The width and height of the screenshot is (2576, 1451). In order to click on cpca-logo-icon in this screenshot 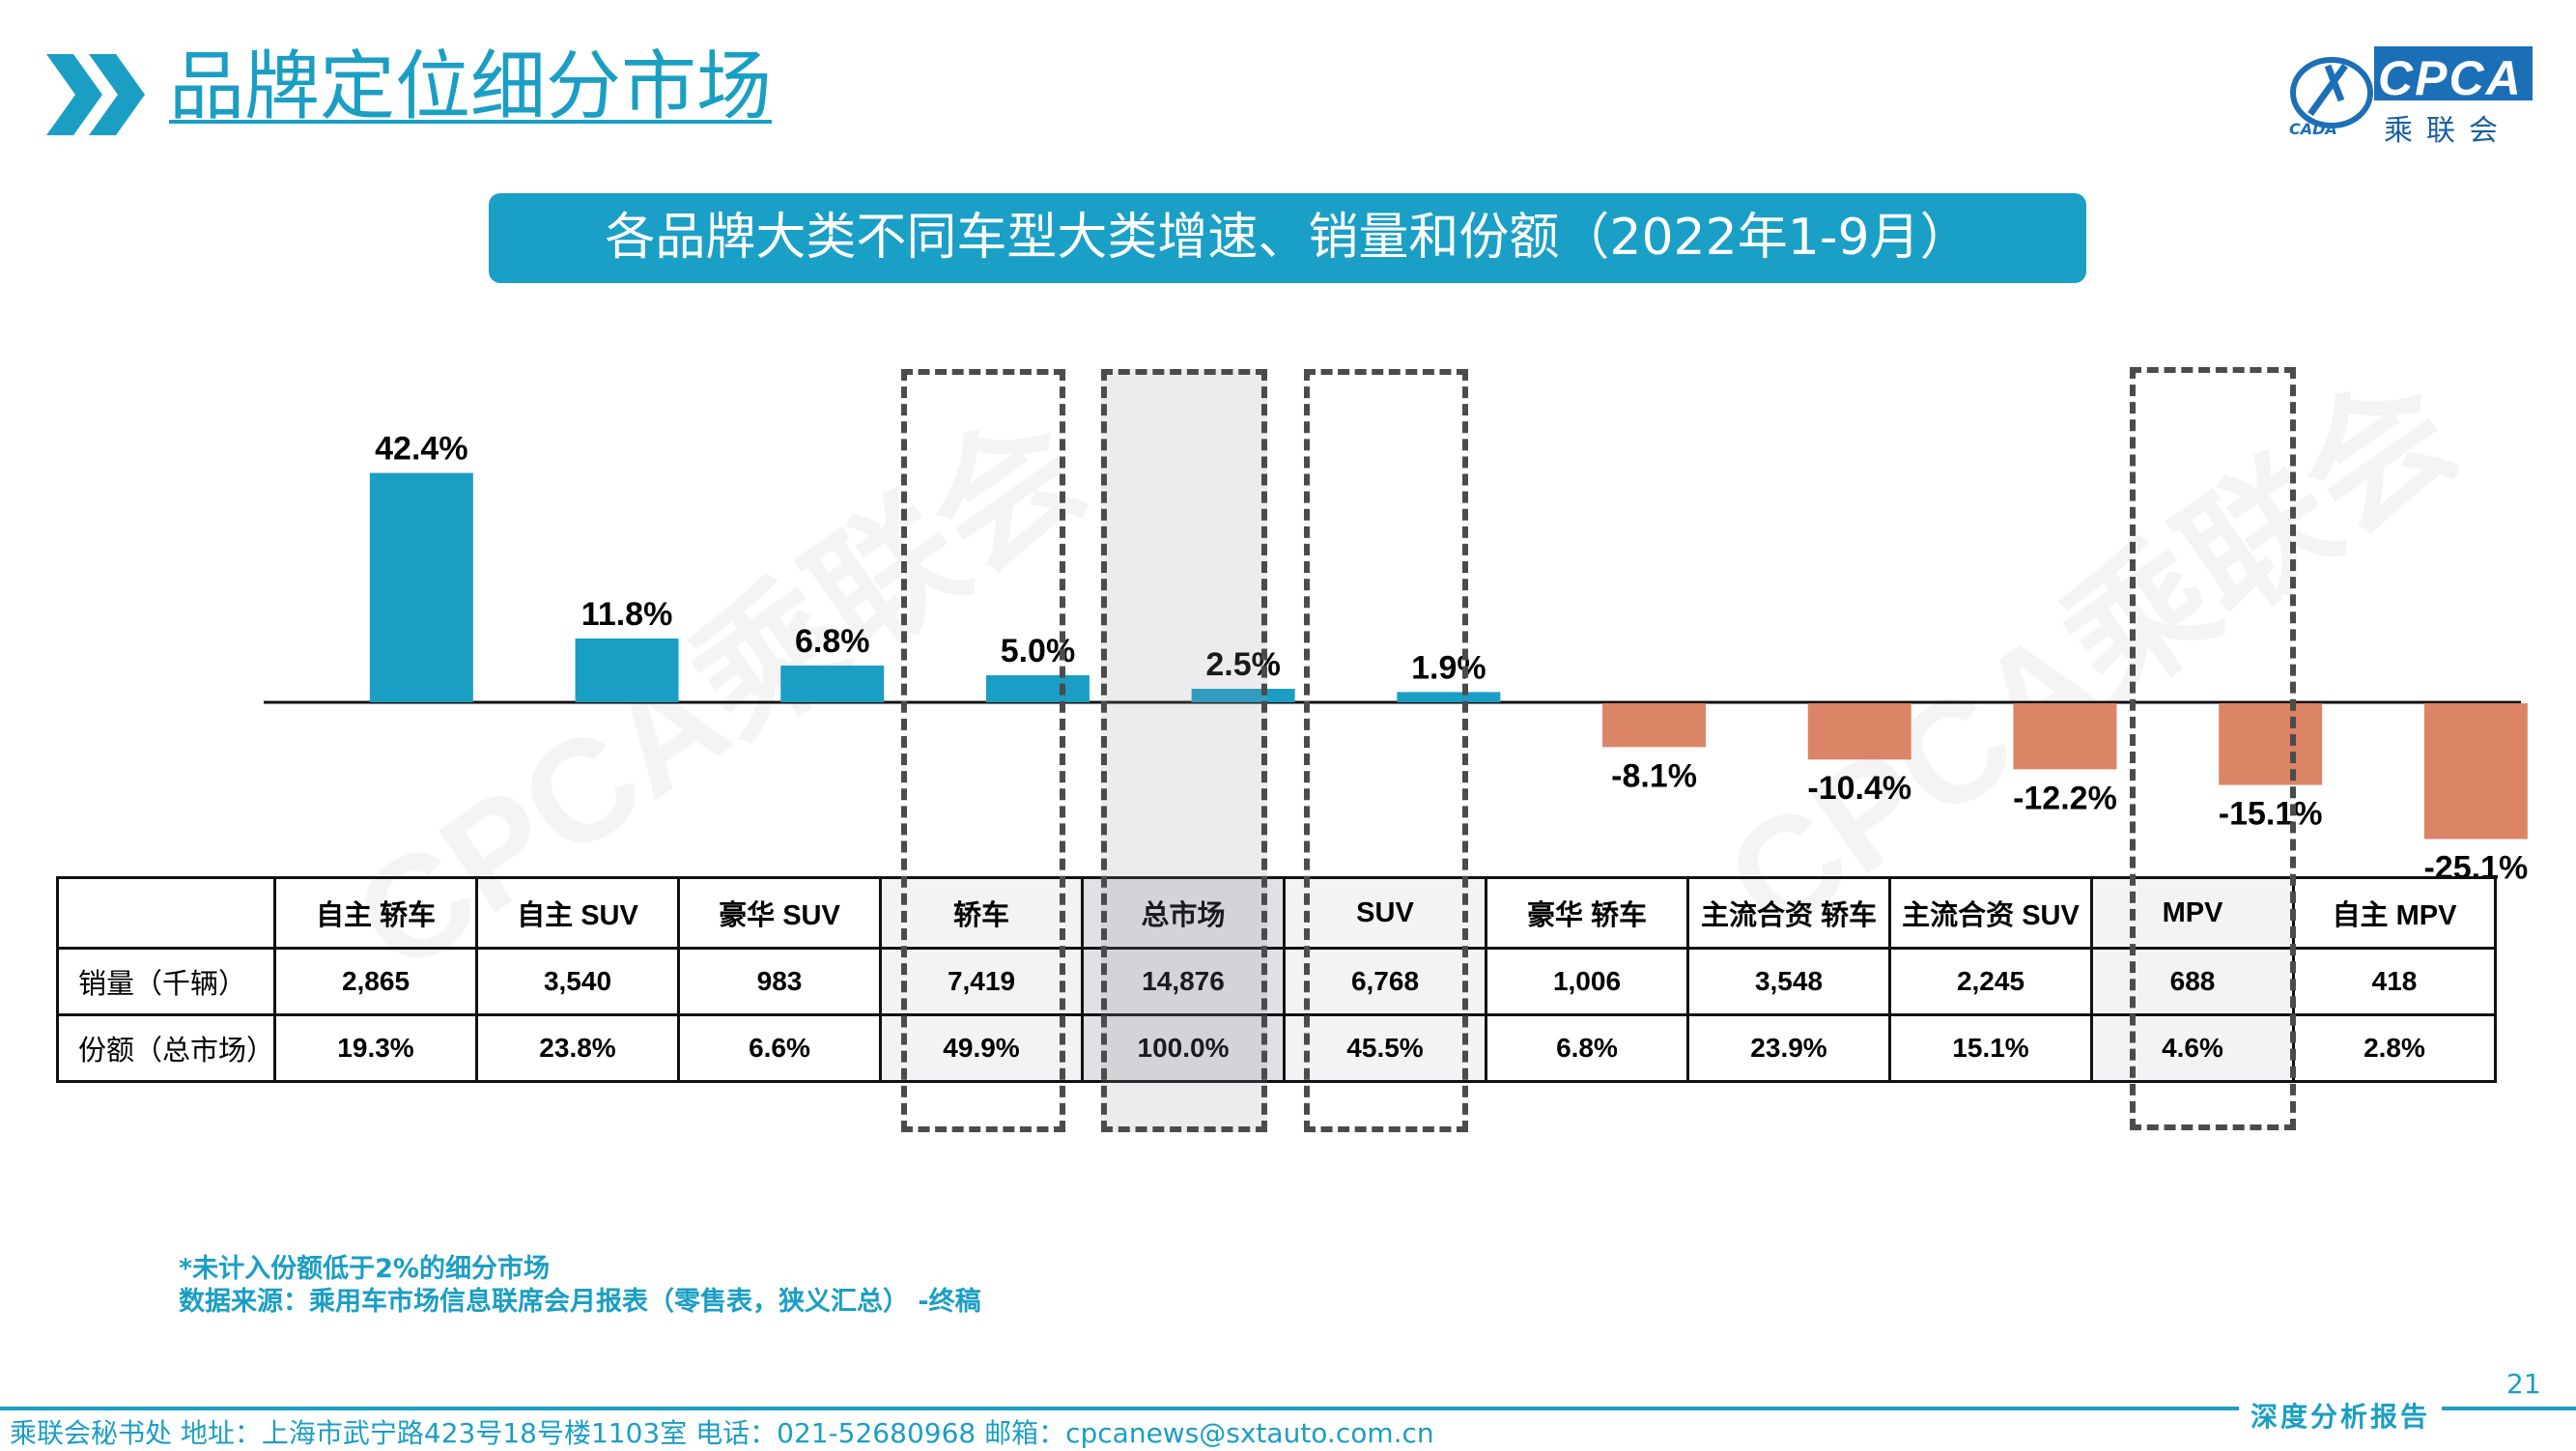, I will do `click(2411, 87)`.